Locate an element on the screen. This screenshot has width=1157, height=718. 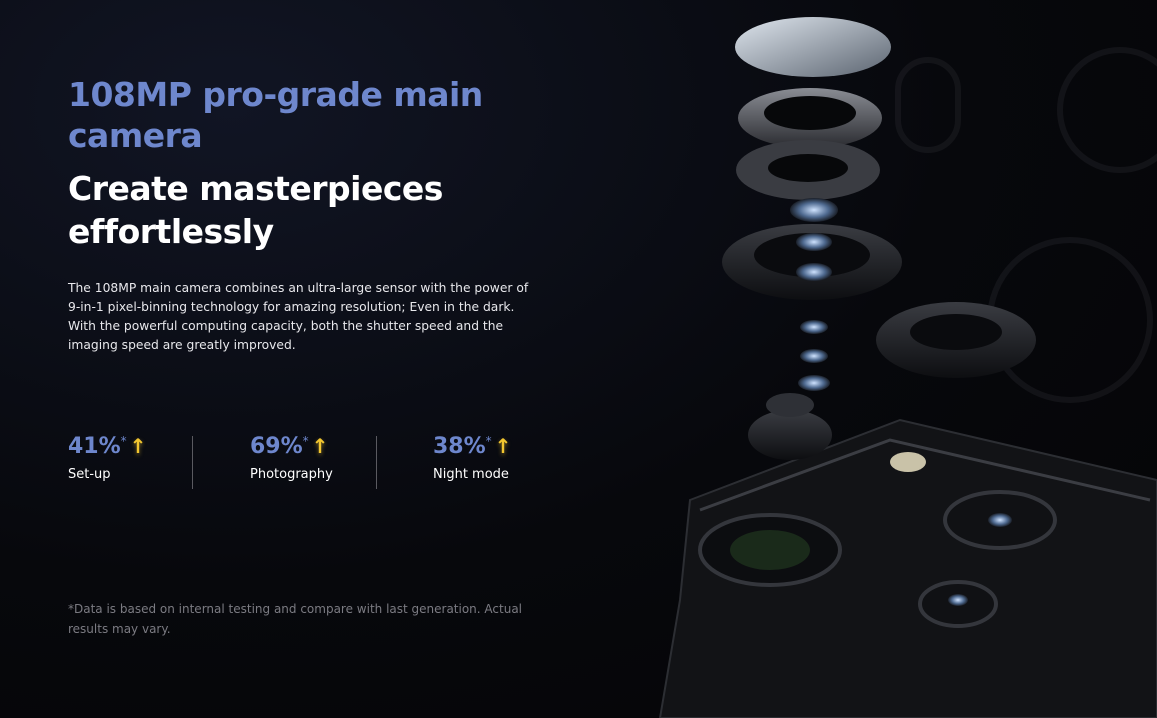
flash is located at coordinates (908, 462).